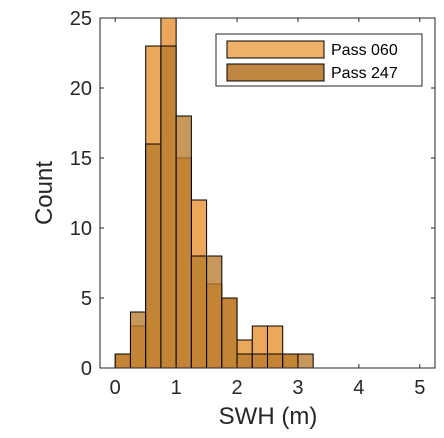 The height and width of the screenshot is (438, 444). Describe the element at coordinates (364, 50) in the screenshot. I see `legend-label-pass-060: Pass 060` at that location.